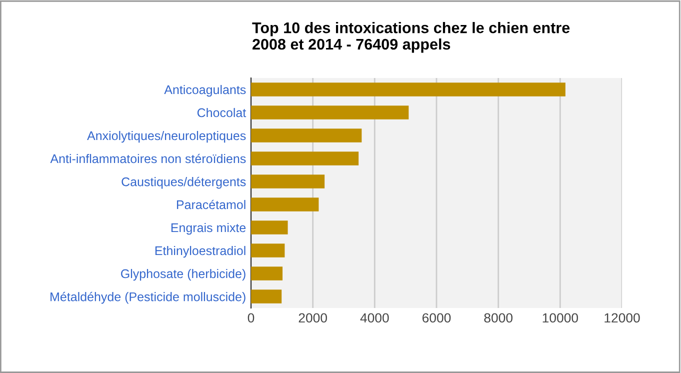  Describe the element at coordinates (622, 318) in the screenshot. I see `x-tick-label: 12000` at that location.